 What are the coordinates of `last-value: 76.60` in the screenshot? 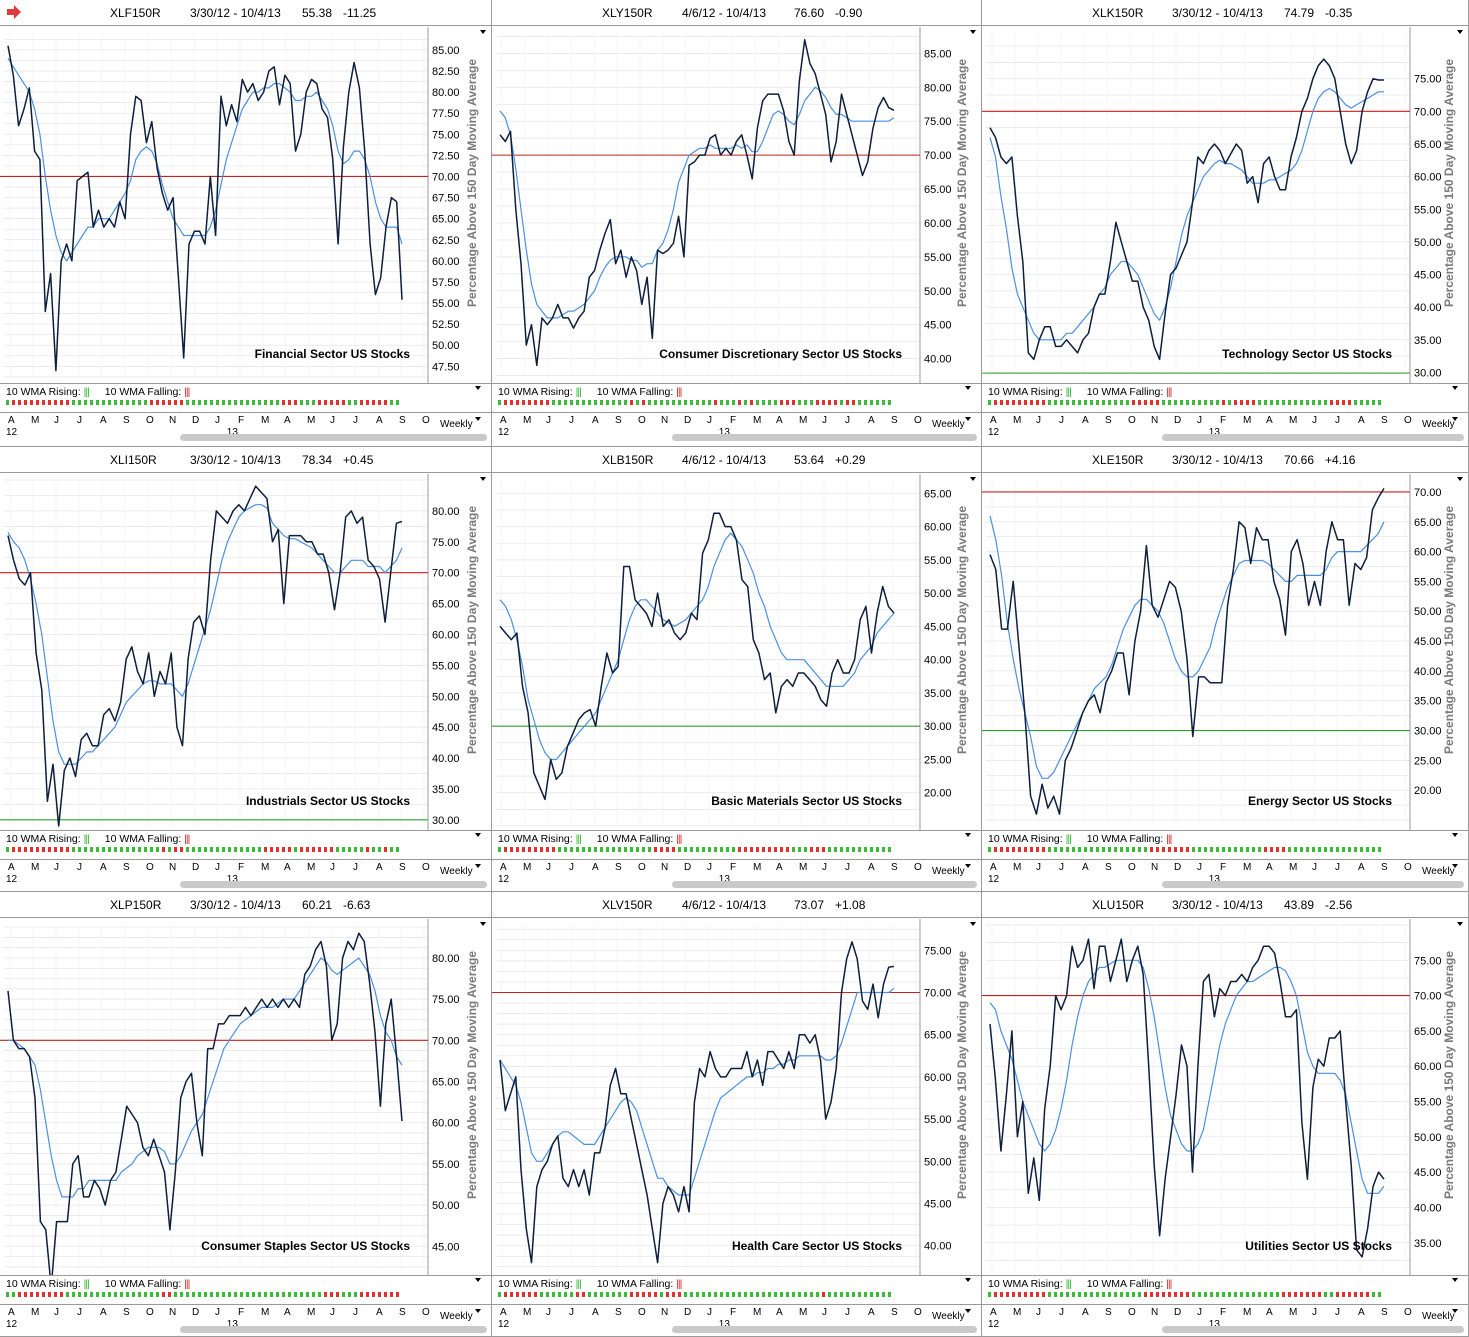 It's located at (809, 13).